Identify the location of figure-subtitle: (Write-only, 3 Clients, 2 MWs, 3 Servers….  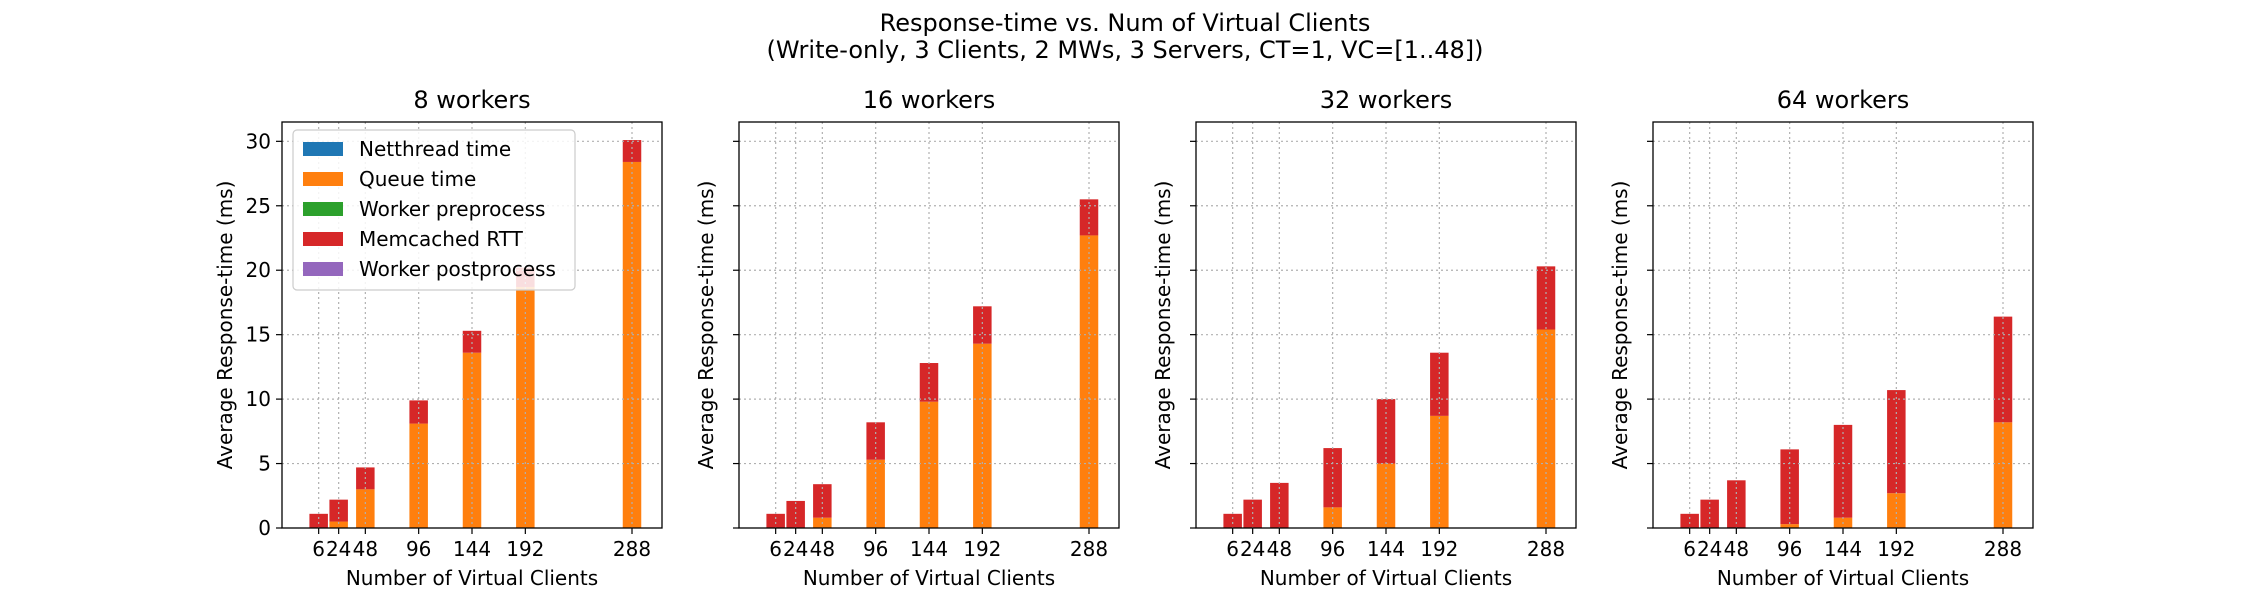
(1125, 50).